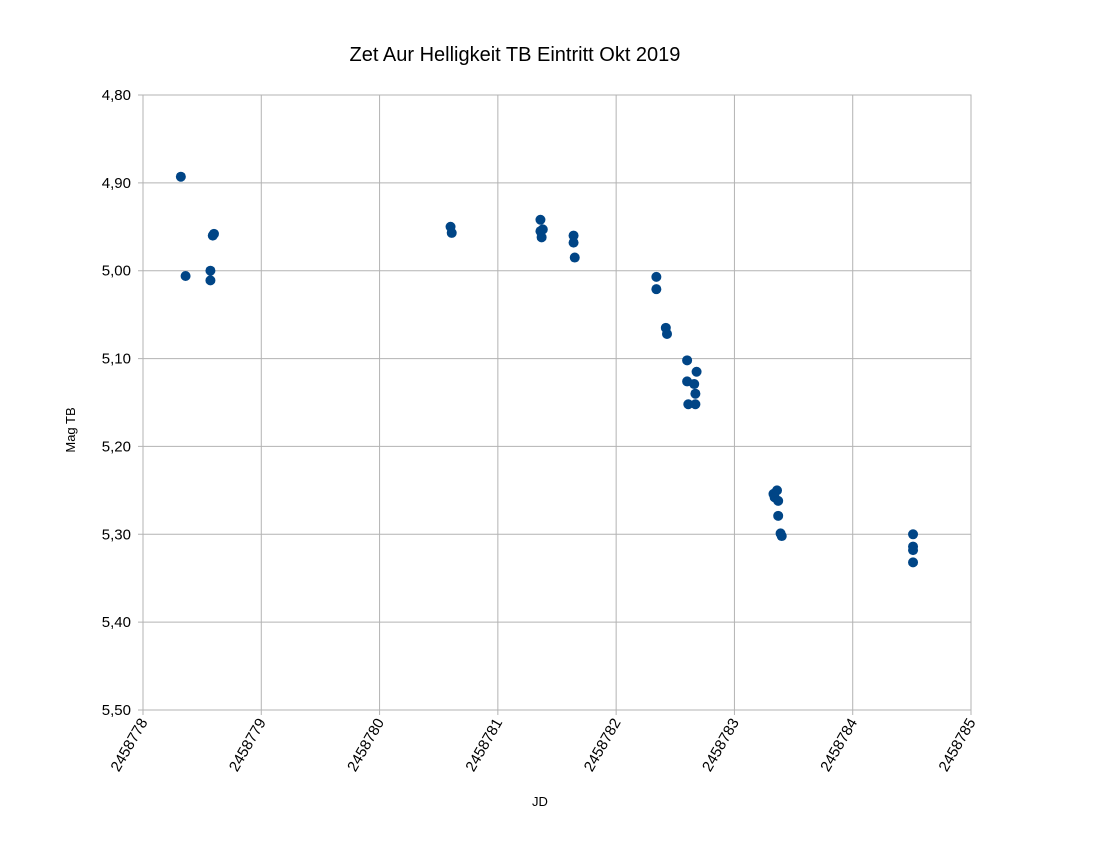 Image resolution: width=1101 pixels, height=861 pixels. I want to click on x-tick-label: 2458782, so click(603, 745).